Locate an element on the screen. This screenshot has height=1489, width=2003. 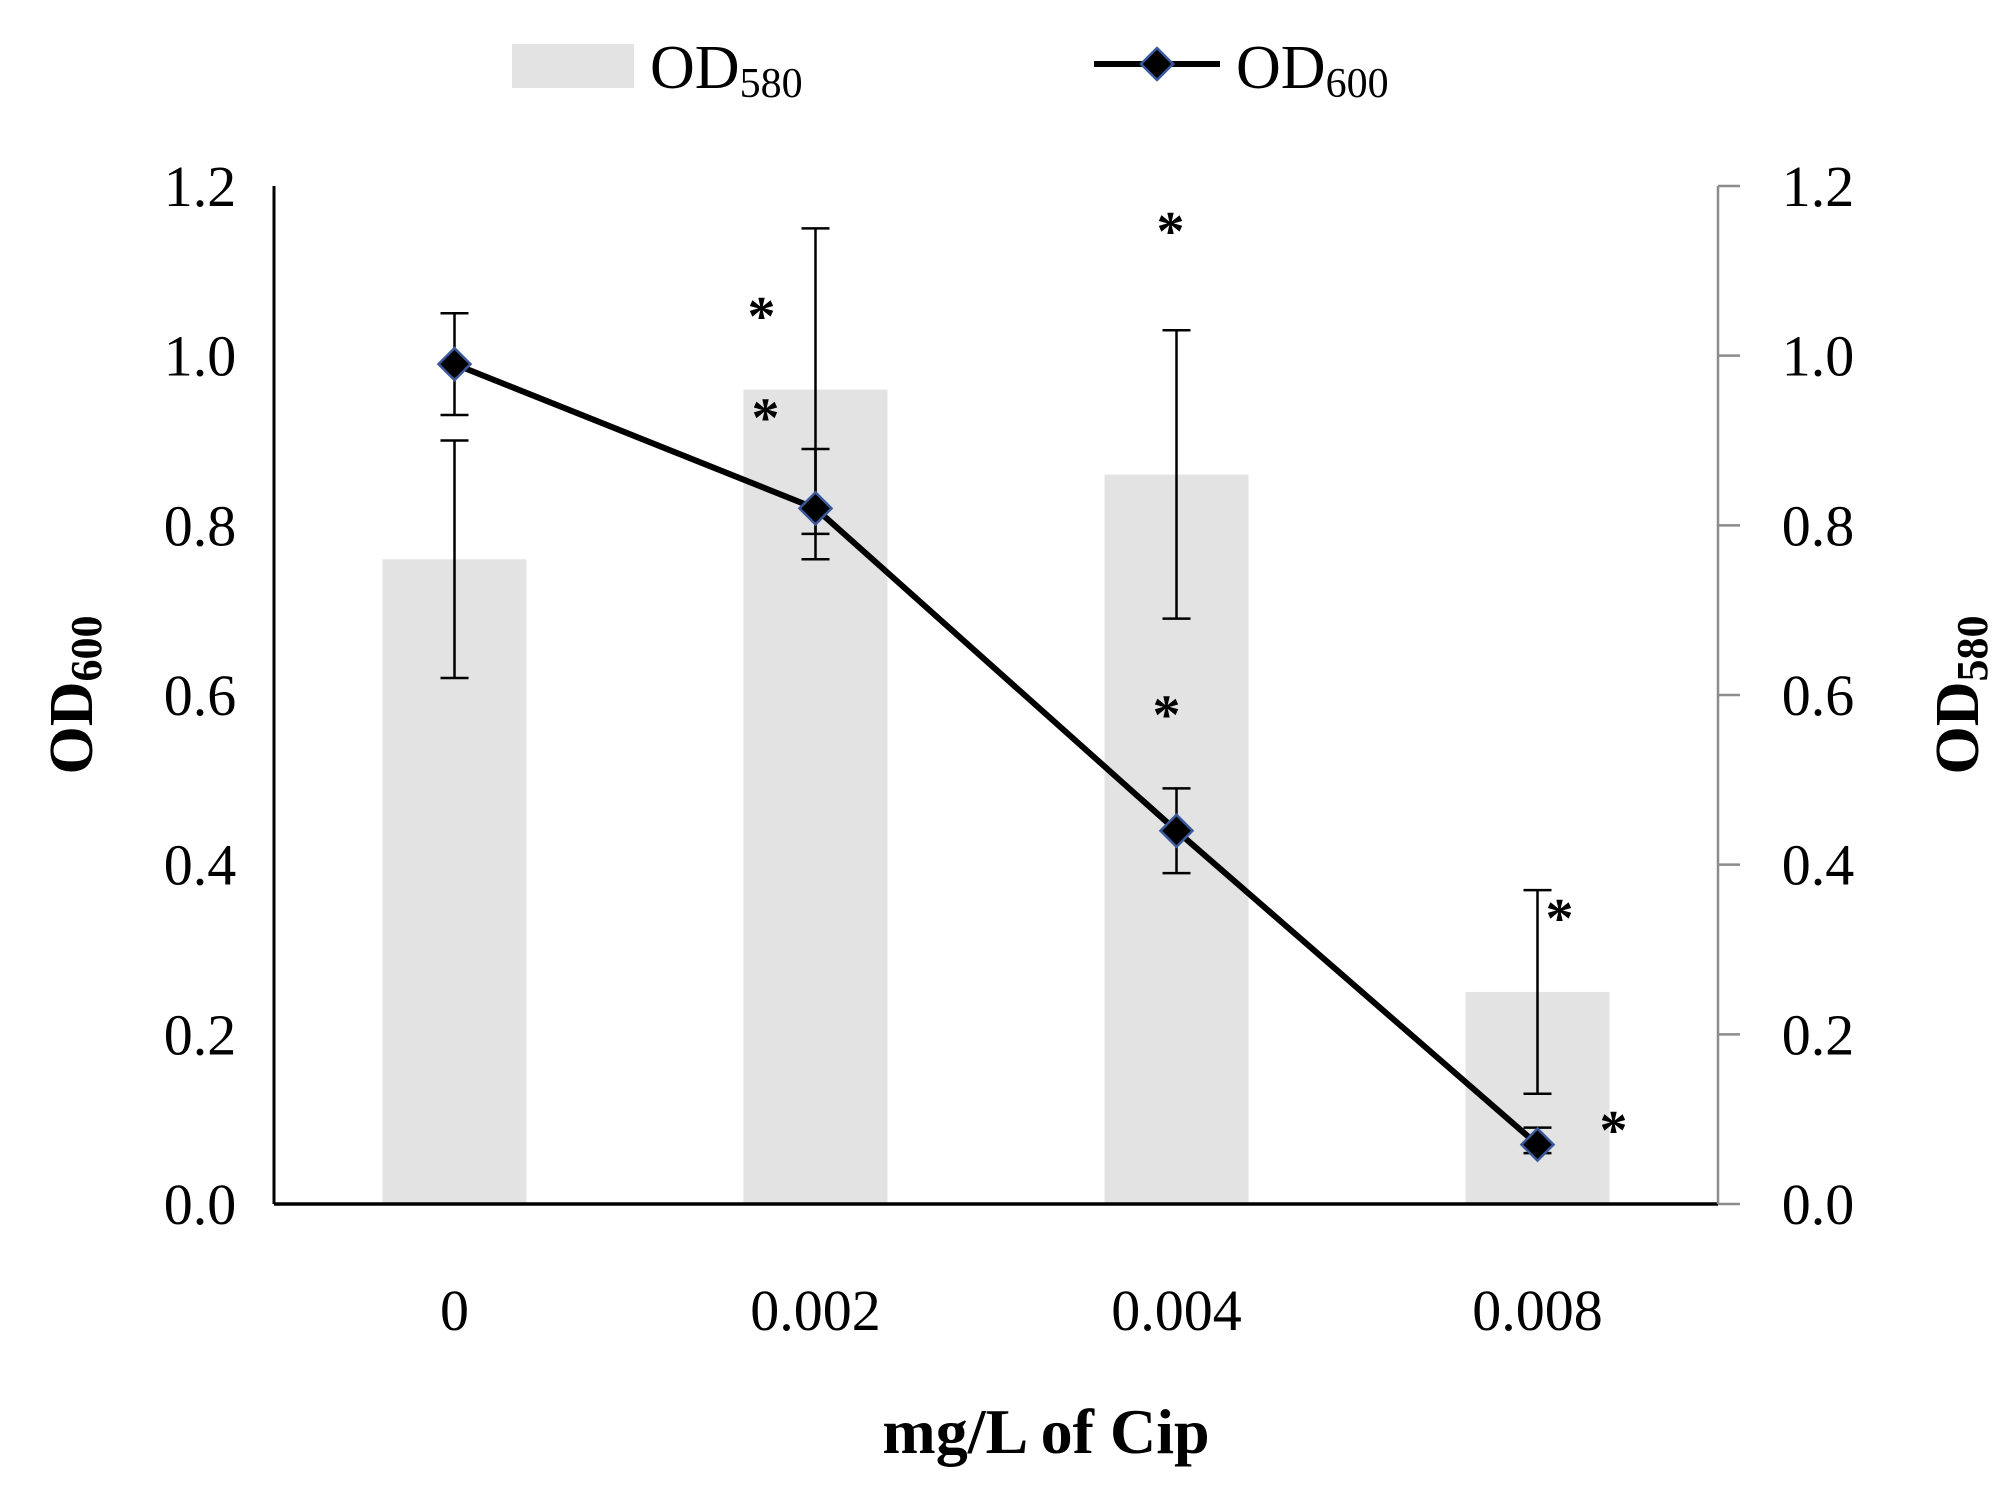
y-tick-label-left-6: 1.2 is located at coordinates (200, 186).